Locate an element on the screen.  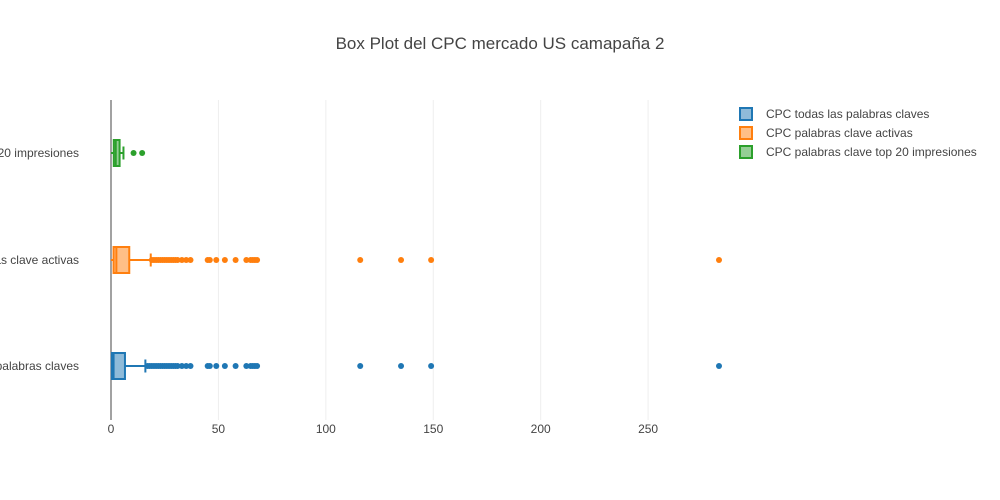
x-tick-label: 250 is located at coordinates (648, 429).